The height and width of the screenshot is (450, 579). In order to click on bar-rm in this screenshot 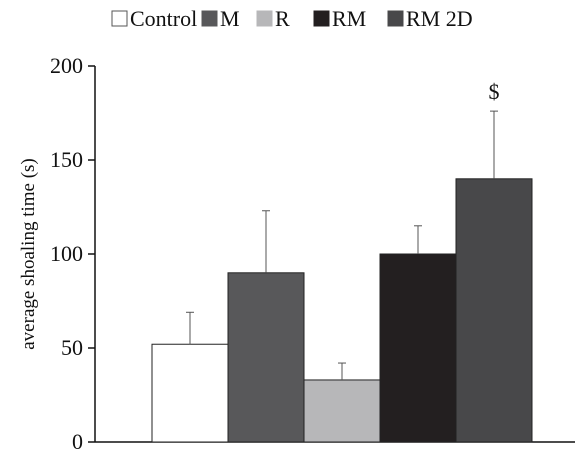, I will do `click(418, 348)`.